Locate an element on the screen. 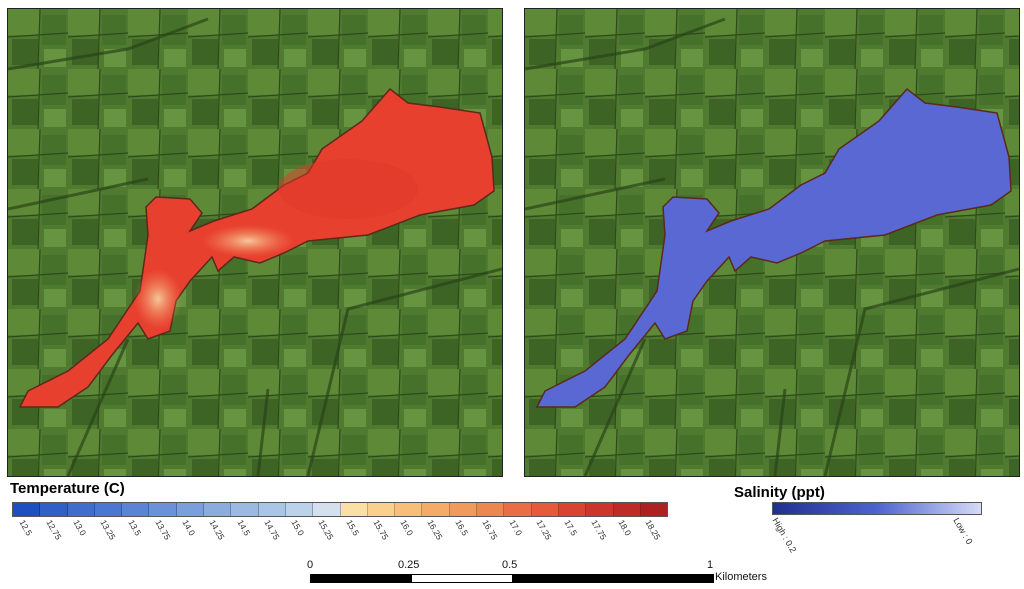 Image resolution: width=1024 pixels, height=589 pixels. temperature-tick-label: 17.5 is located at coordinates (570, 528).